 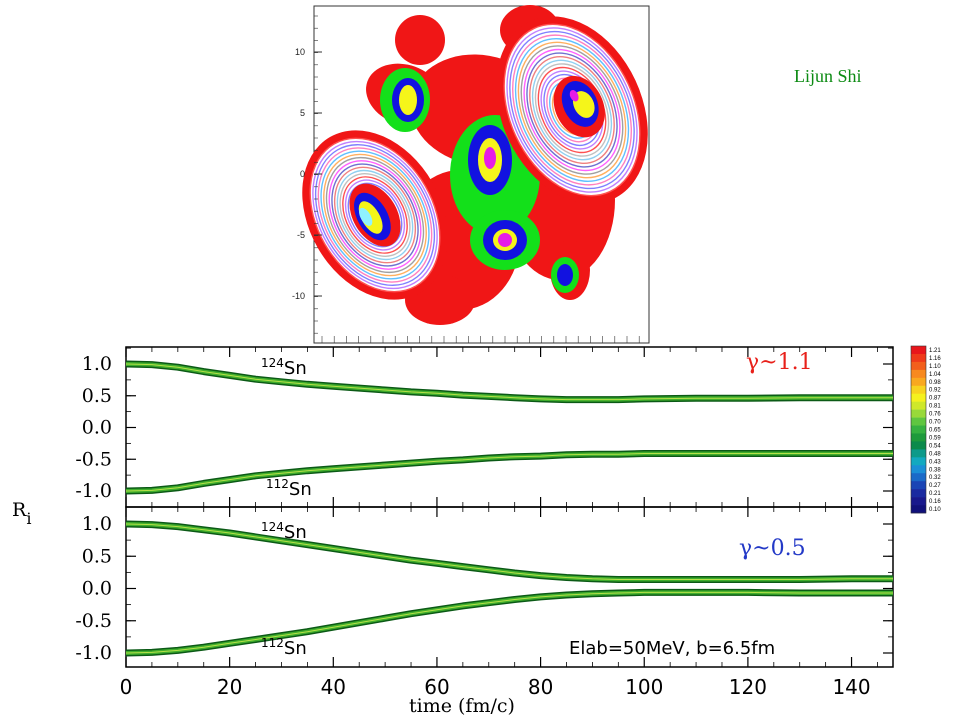 I want to click on colorbar-label: 0.98, so click(x=935, y=383).